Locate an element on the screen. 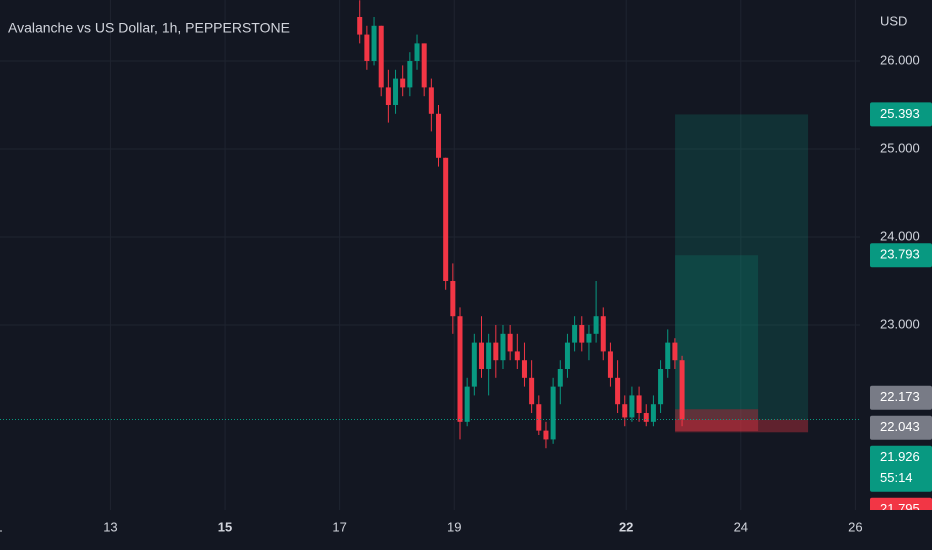 The height and width of the screenshot is (550, 932). countdown-label: 55:14 is located at coordinates (896, 477).